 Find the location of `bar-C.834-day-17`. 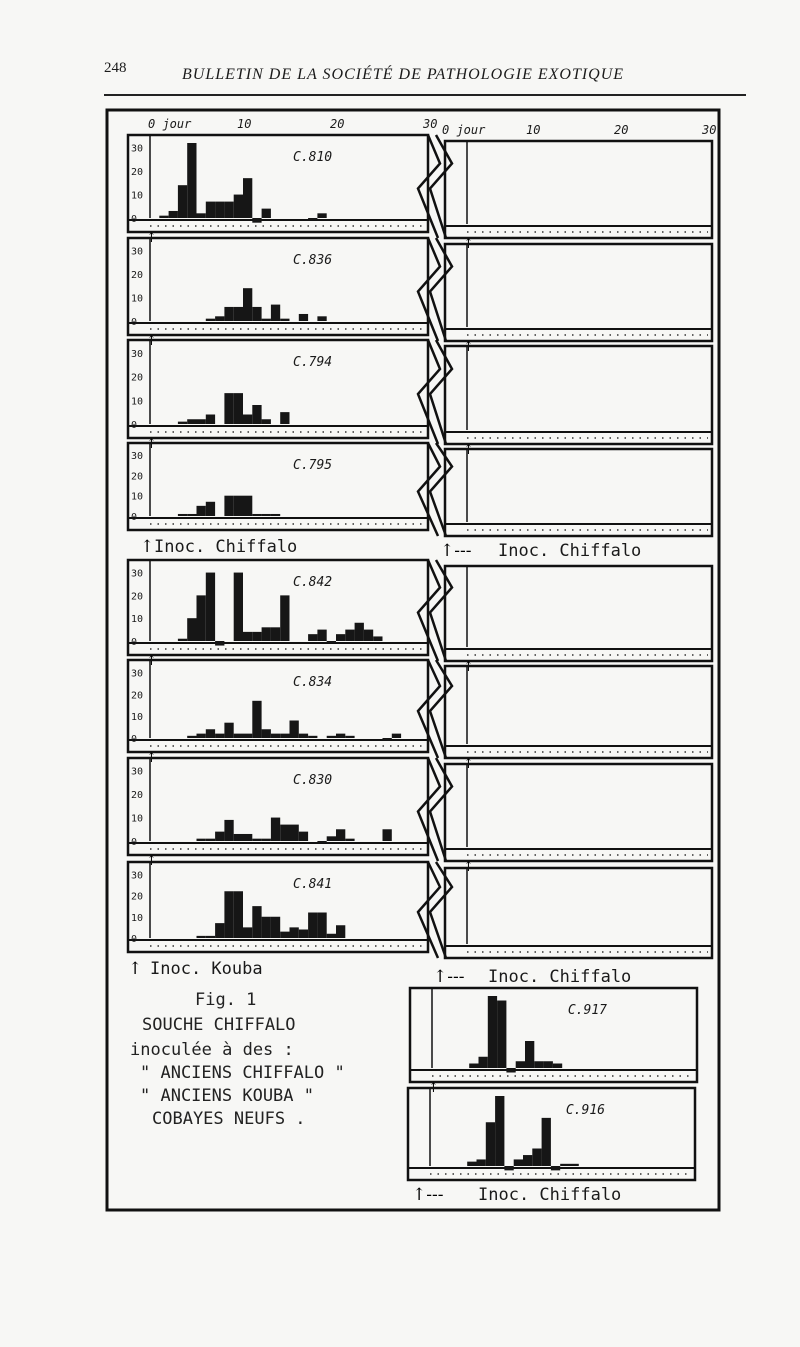

bar-C.834-day-17 is located at coordinates (313, 736).